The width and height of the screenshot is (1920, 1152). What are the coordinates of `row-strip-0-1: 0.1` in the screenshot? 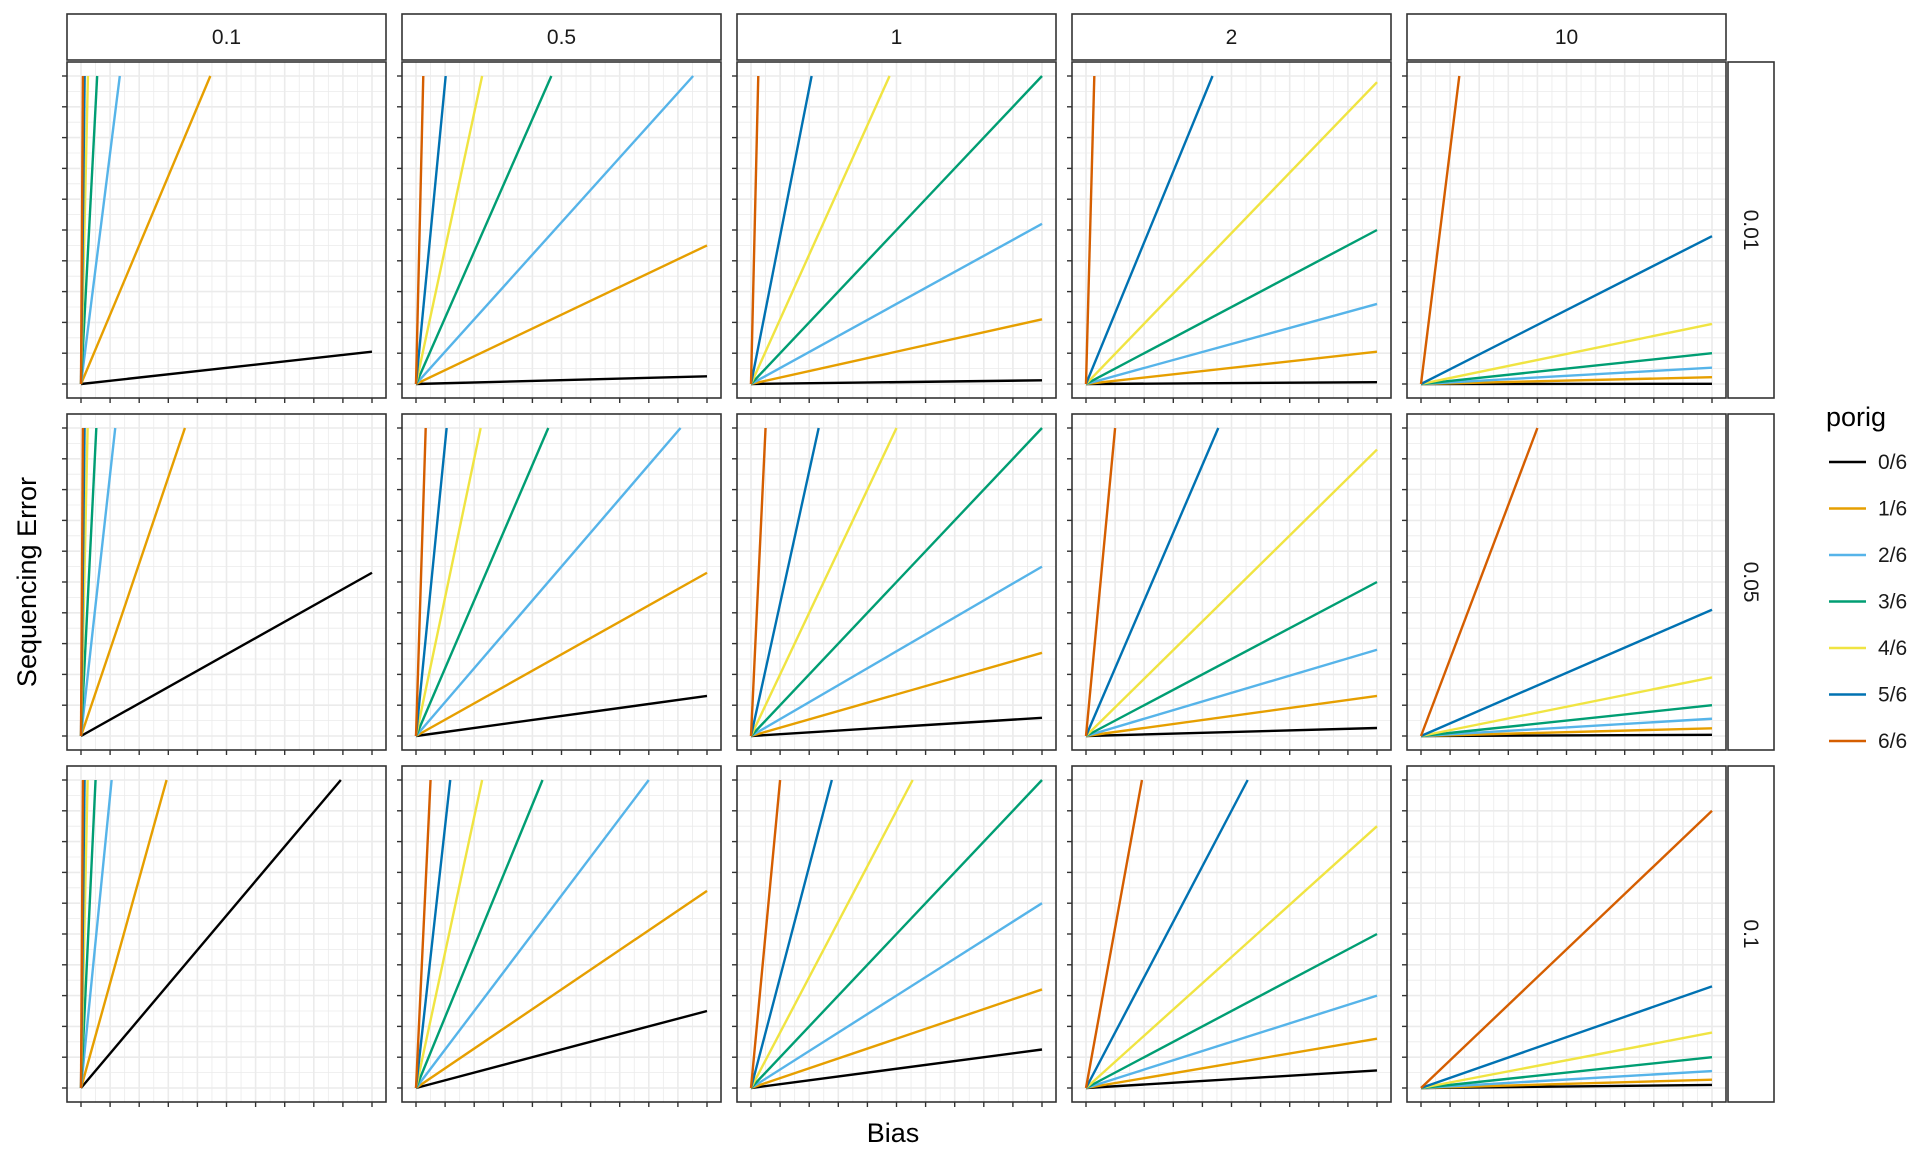 It's located at (1751, 934).